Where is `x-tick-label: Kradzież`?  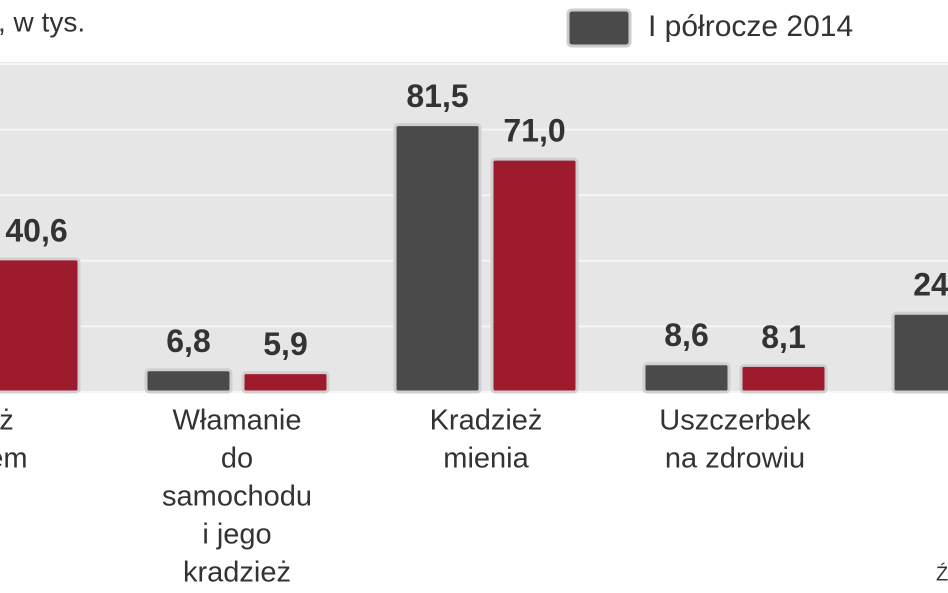 x-tick-label: Kradzież is located at coordinates (486, 421).